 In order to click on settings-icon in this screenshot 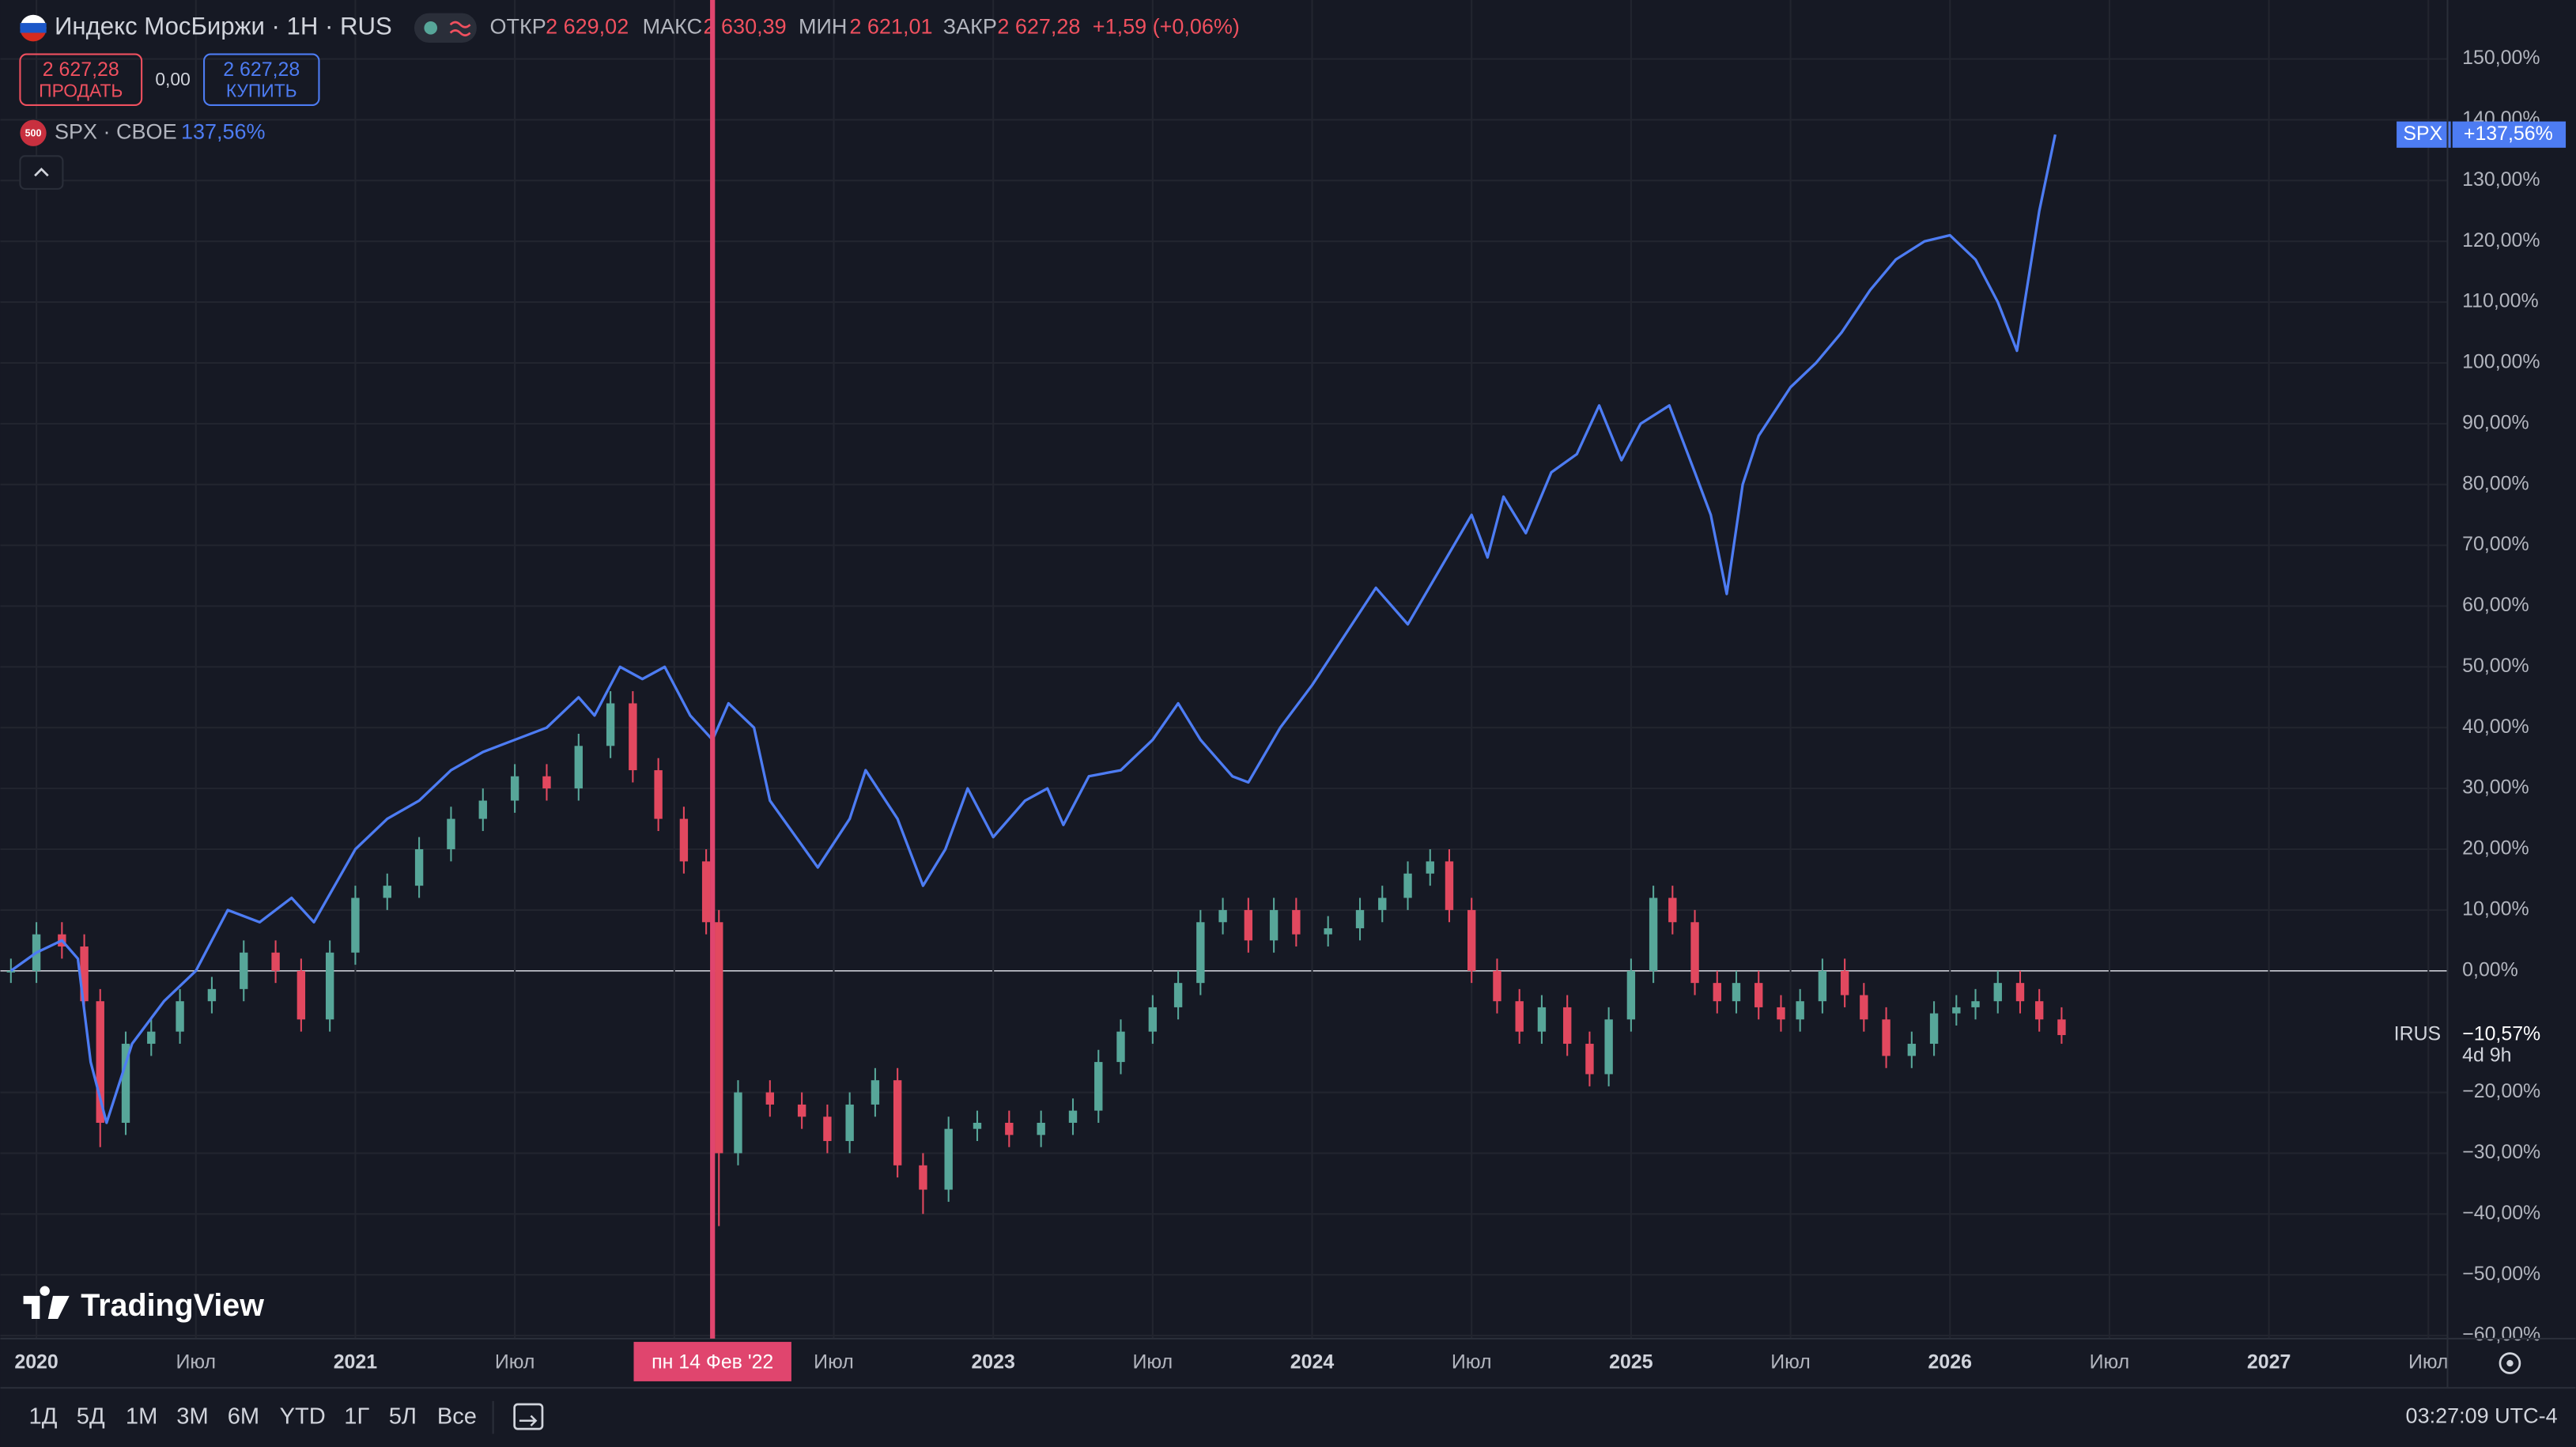, I will do `click(2510, 1363)`.